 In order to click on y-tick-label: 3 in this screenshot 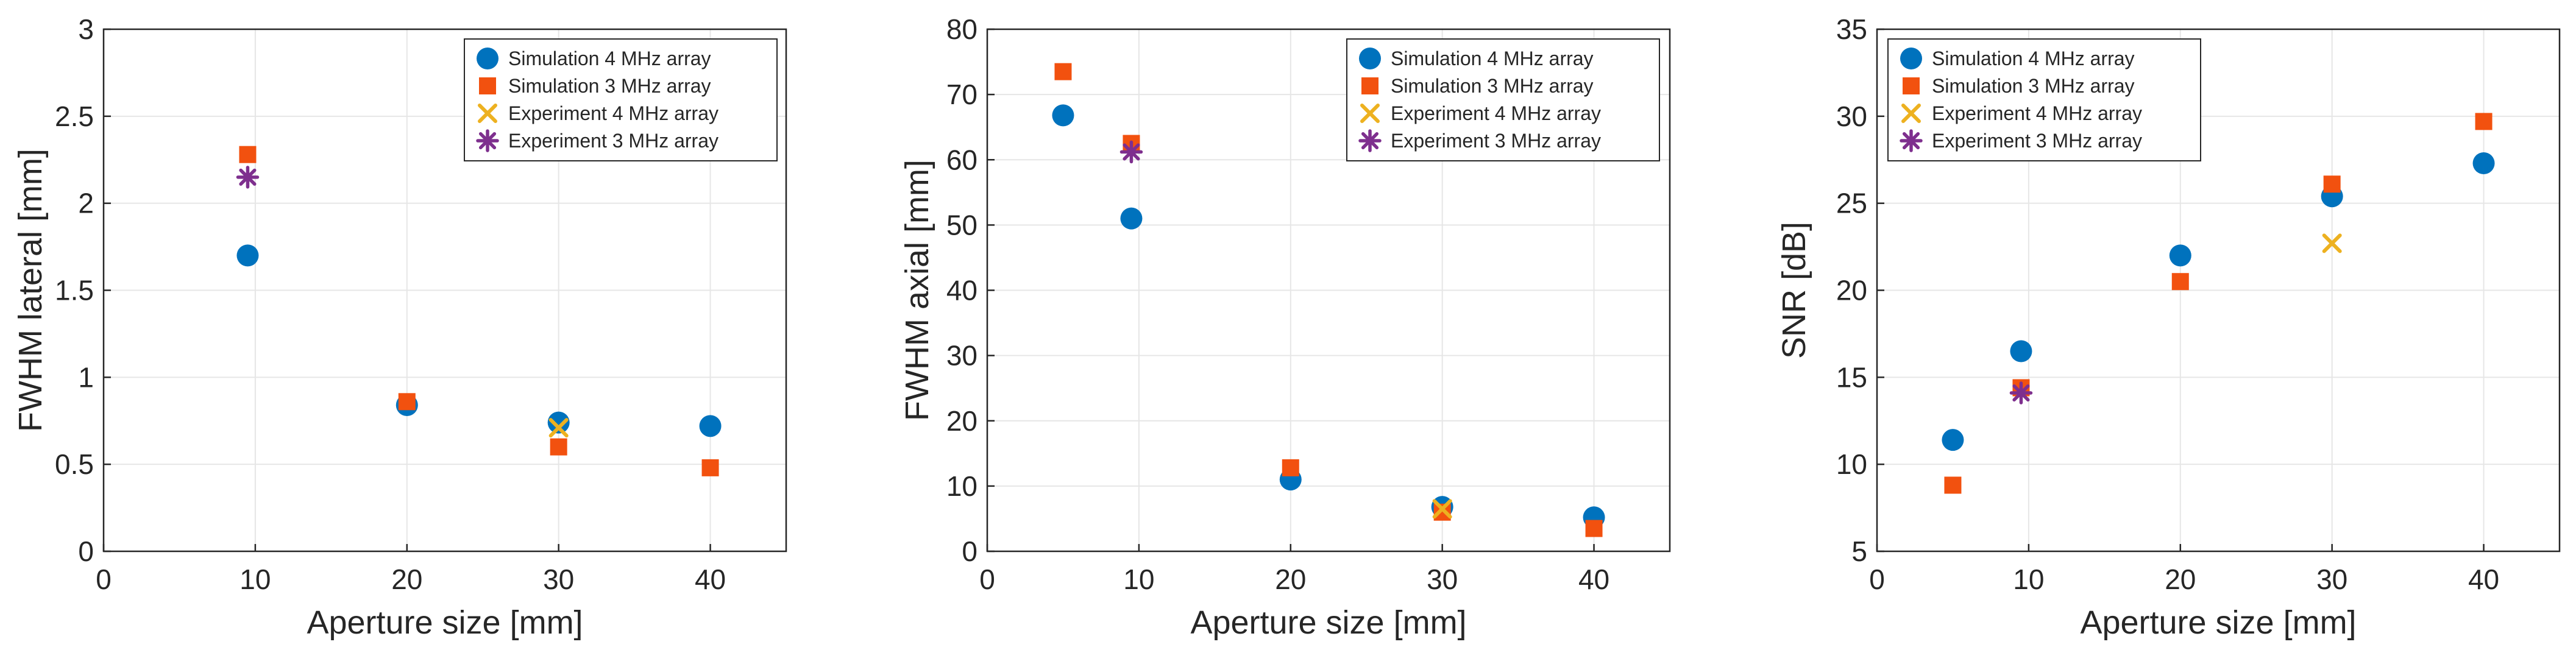, I will do `click(86, 29)`.